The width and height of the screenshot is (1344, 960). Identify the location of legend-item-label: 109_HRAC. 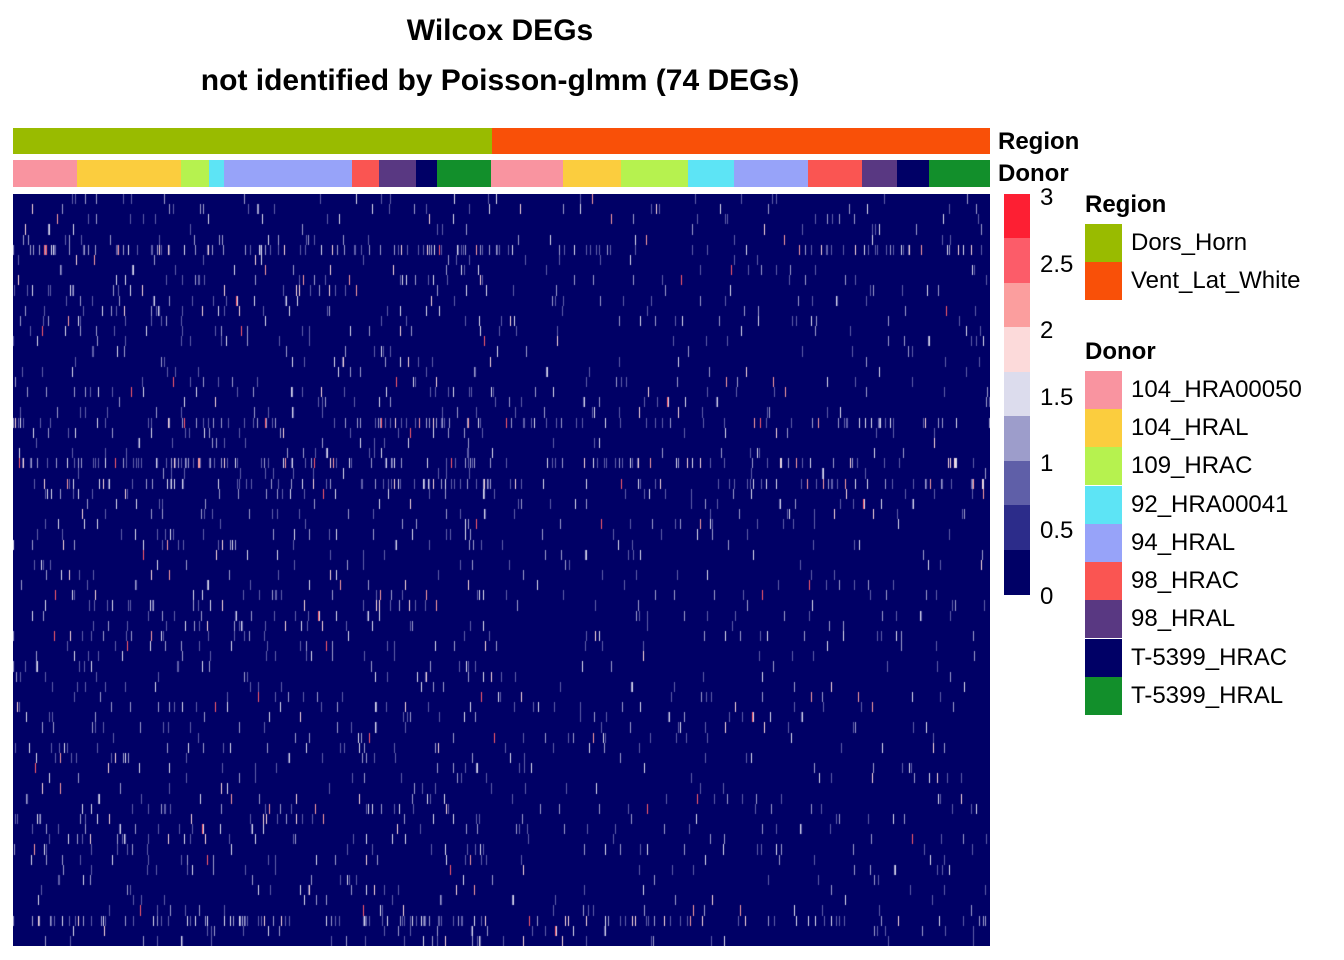
(1192, 466).